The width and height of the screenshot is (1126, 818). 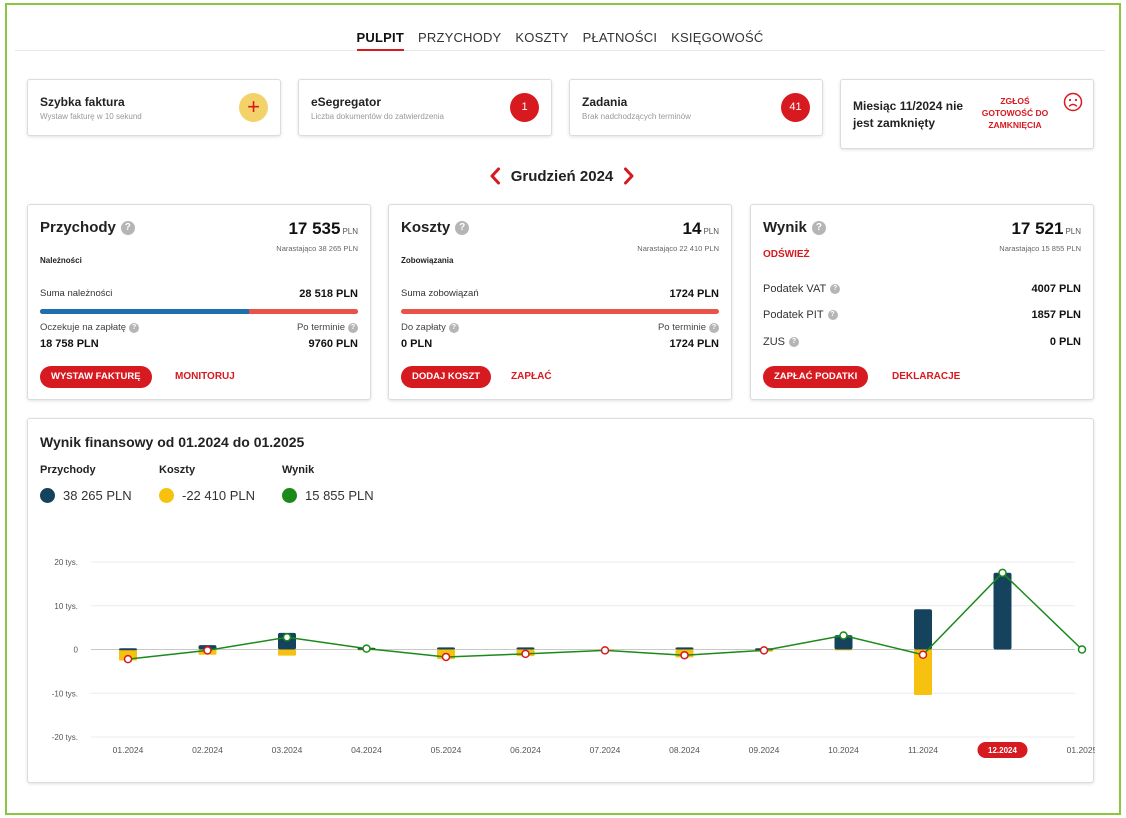 What do you see at coordinates (47, 495) in the screenshot?
I see `legend-income-dot` at bounding box center [47, 495].